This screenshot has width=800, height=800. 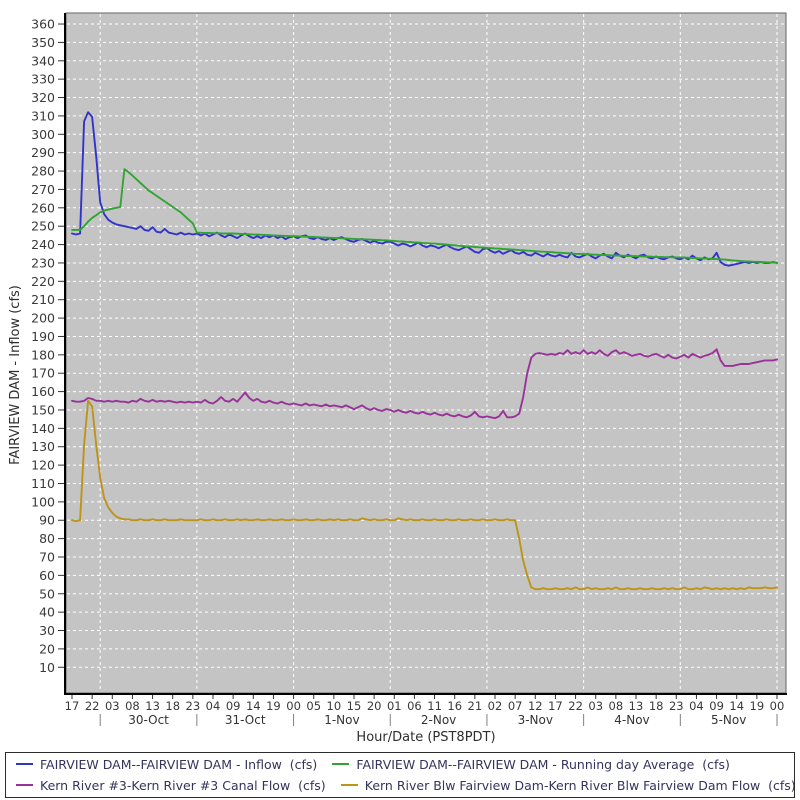 I want to click on y-tick-label: 210, so click(x=43, y=299).